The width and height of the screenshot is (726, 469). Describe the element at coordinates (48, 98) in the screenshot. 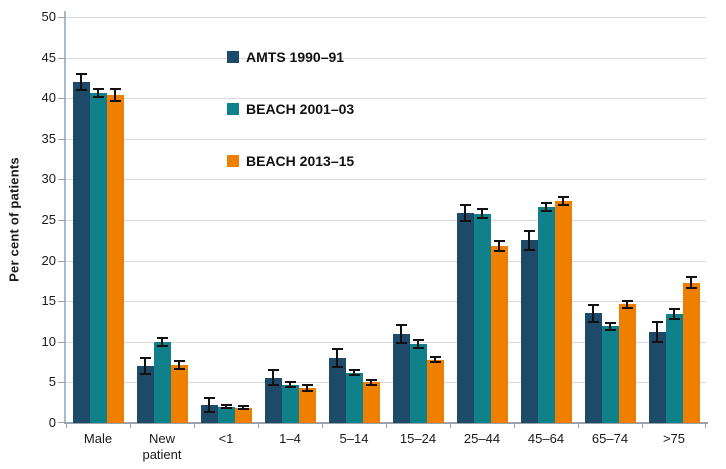

I see `y-axis-tick-label: 40` at that location.